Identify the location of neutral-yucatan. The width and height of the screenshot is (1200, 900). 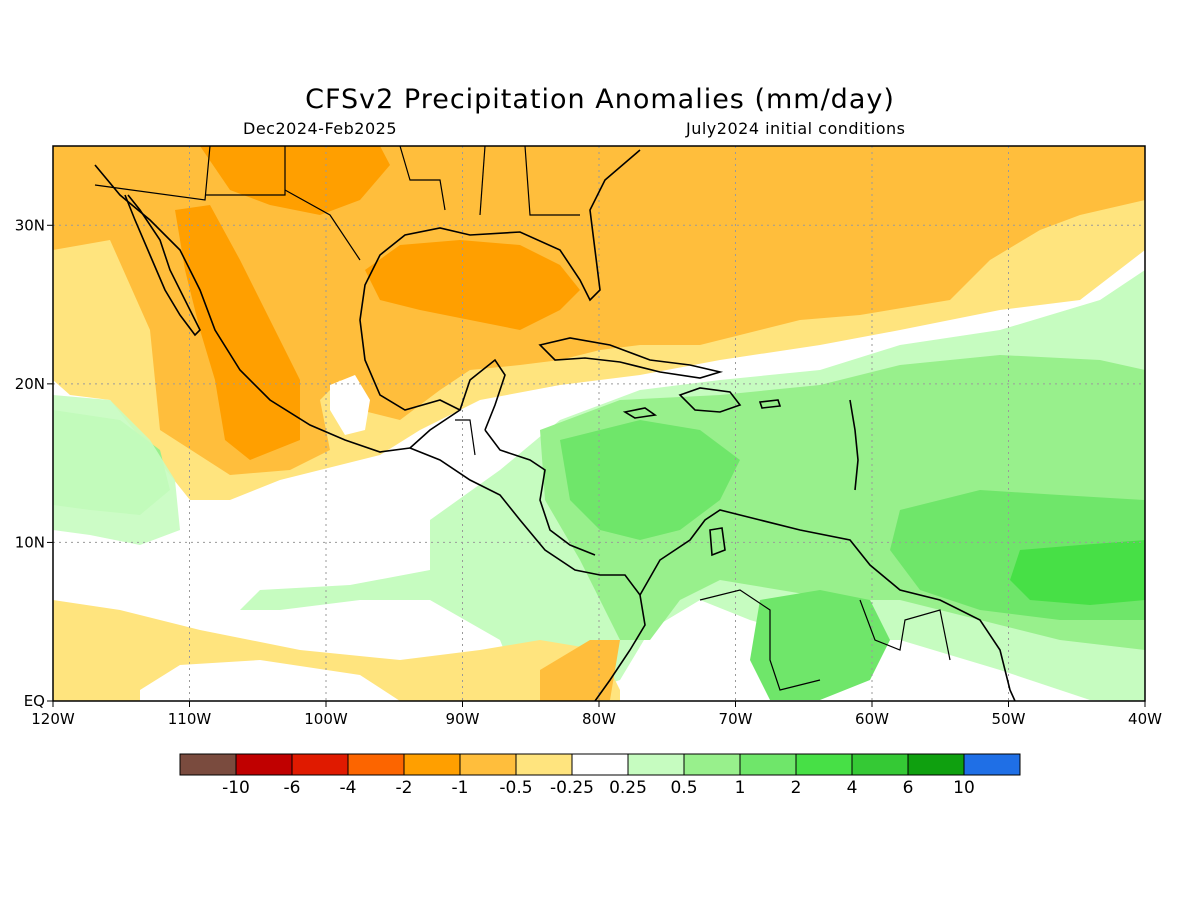
(350, 405).